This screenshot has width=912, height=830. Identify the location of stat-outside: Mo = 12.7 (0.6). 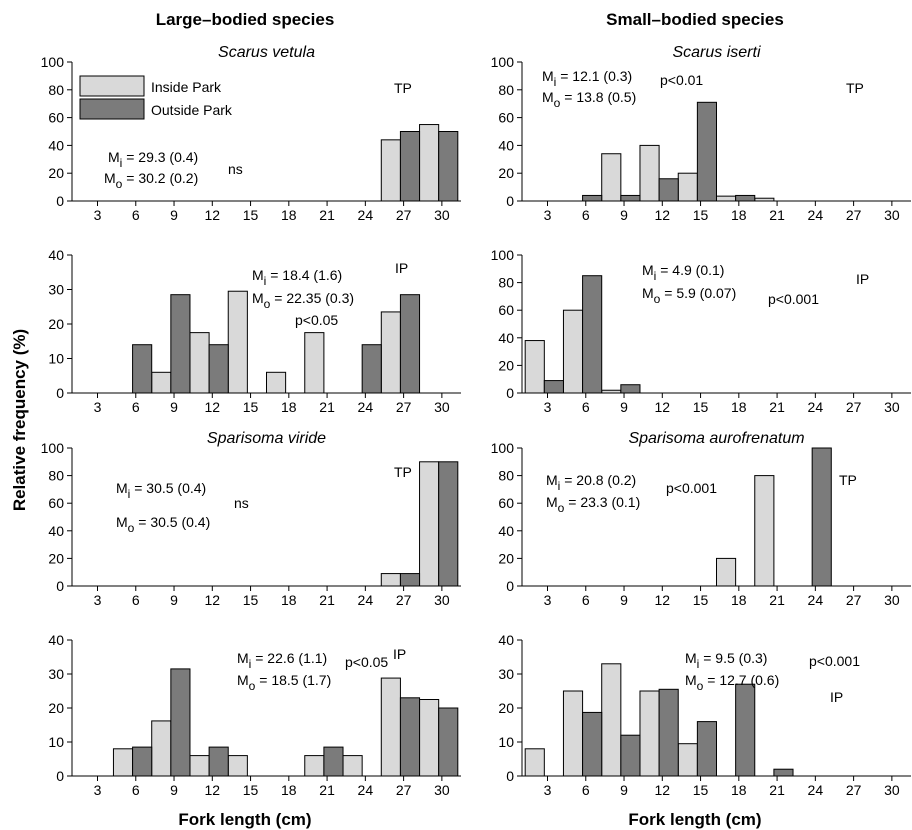
(732, 682).